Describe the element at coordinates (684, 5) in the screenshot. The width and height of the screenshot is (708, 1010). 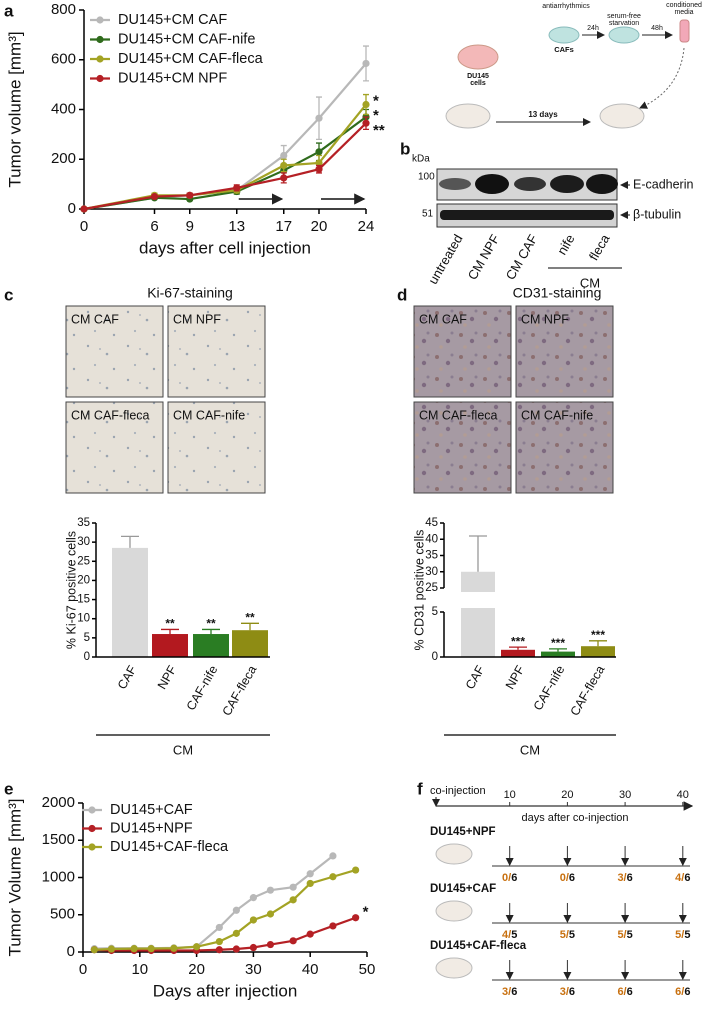
I see `schematic-text: conditioned` at that location.